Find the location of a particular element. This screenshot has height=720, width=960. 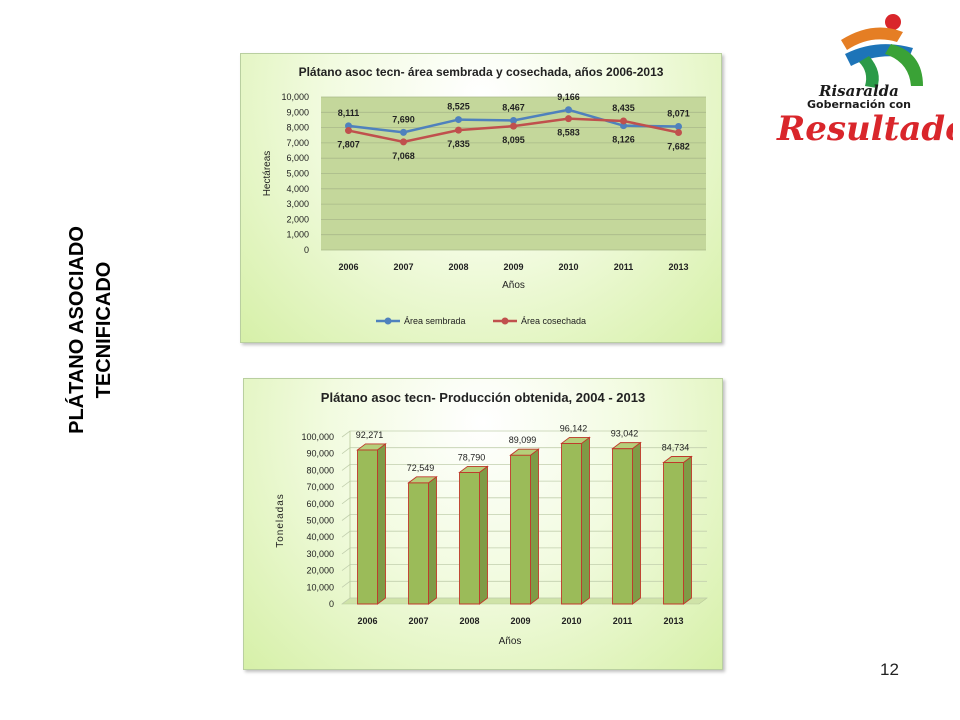

y-tick-label: 80,000 is located at coordinates (320, 470).